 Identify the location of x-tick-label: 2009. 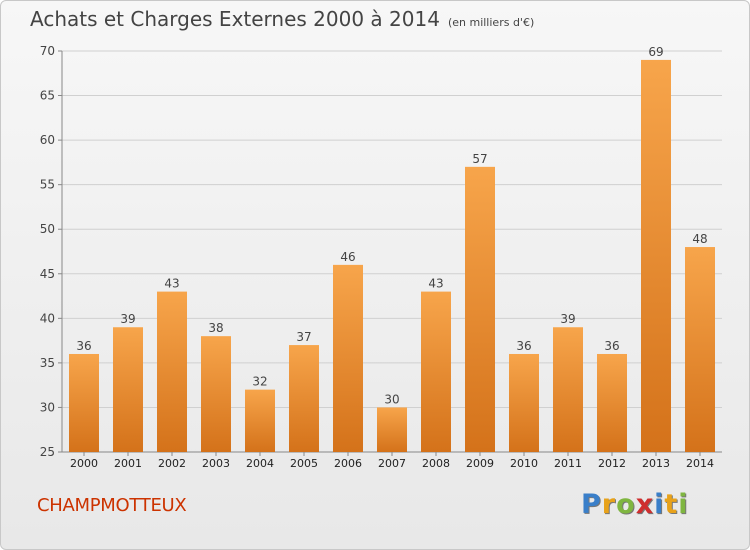
(480, 463).